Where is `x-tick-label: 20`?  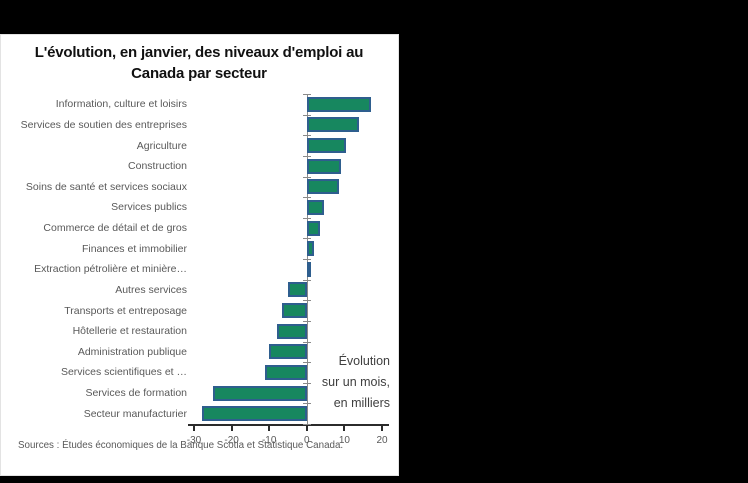
x-tick-label: 20 is located at coordinates (382, 440).